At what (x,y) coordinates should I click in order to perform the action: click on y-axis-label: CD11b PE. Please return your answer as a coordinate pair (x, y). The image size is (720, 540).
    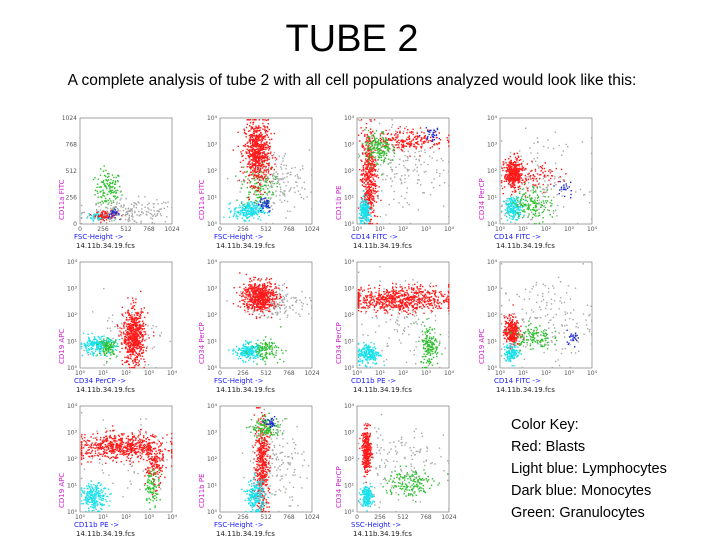
    Looking at the image, I should click on (202, 491).